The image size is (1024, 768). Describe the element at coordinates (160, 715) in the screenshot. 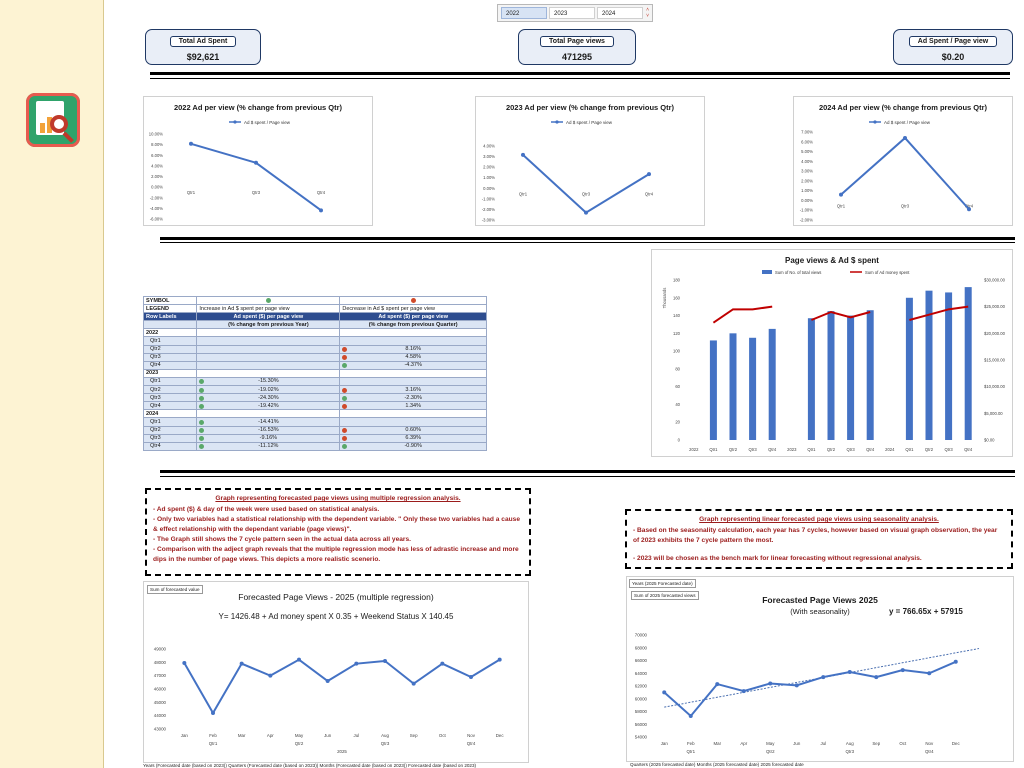

I see `y-tick-label: 44000` at that location.